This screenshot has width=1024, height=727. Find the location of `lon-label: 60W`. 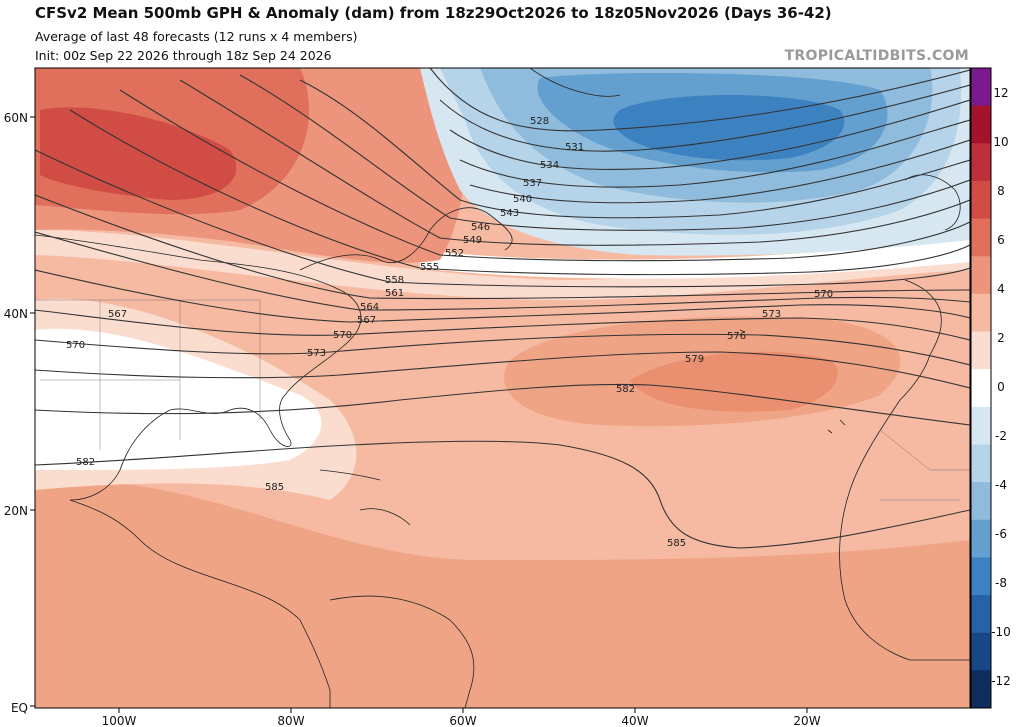

lon-label: 60W is located at coordinates (462, 720).